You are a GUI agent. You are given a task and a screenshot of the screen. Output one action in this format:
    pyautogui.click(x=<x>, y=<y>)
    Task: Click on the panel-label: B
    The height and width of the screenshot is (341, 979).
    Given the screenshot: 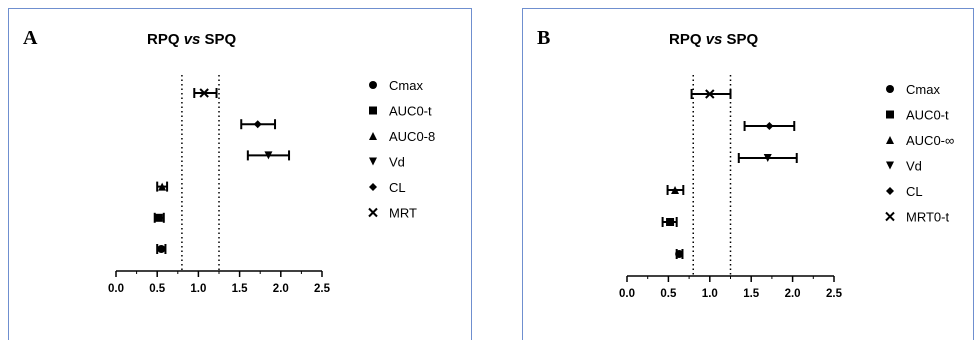 What is the action you would take?
    pyautogui.click(x=544, y=38)
    